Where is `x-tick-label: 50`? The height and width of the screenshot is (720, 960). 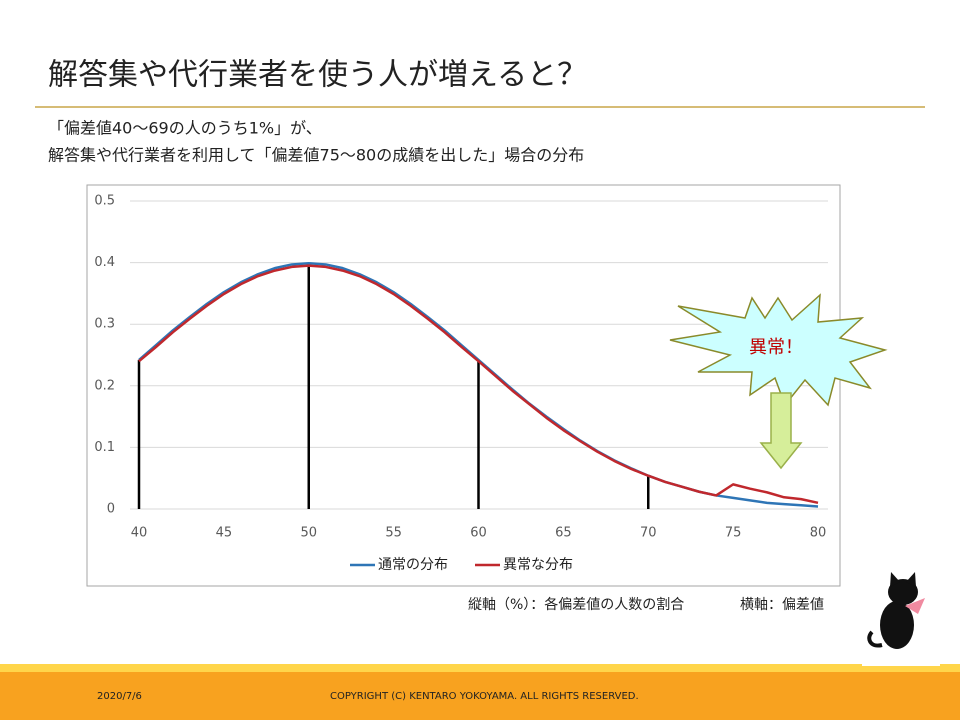
x-tick-label: 50 is located at coordinates (308, 533).